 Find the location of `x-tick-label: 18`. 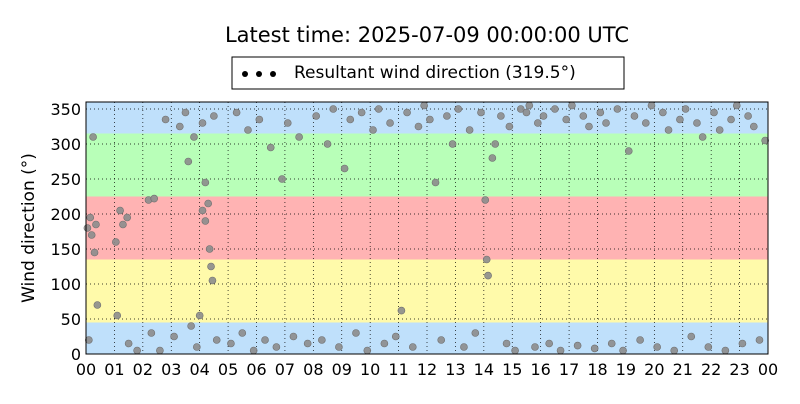

x-tick-label: 18 is located at coordinates (597, 369).